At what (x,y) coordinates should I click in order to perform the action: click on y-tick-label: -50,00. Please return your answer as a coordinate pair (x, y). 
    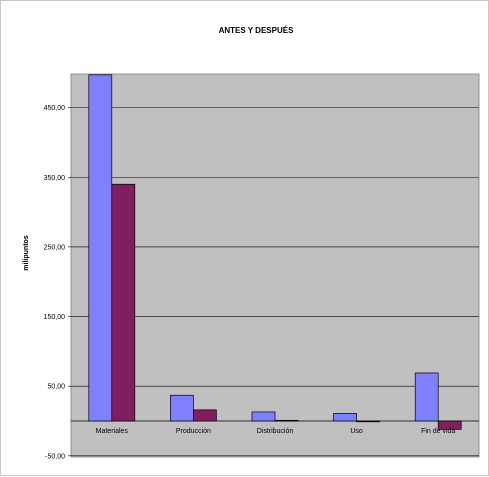
    Looking at the image, I should click on (55, 456).